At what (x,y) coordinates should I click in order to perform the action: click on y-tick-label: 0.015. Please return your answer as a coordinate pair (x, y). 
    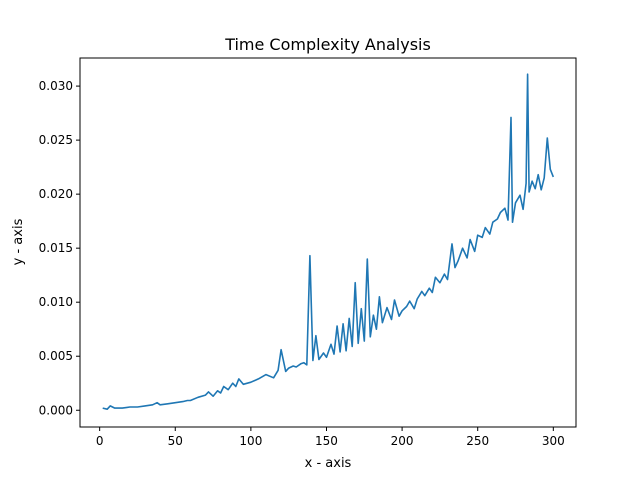
    Looking at the image, I should click on (56, 248).